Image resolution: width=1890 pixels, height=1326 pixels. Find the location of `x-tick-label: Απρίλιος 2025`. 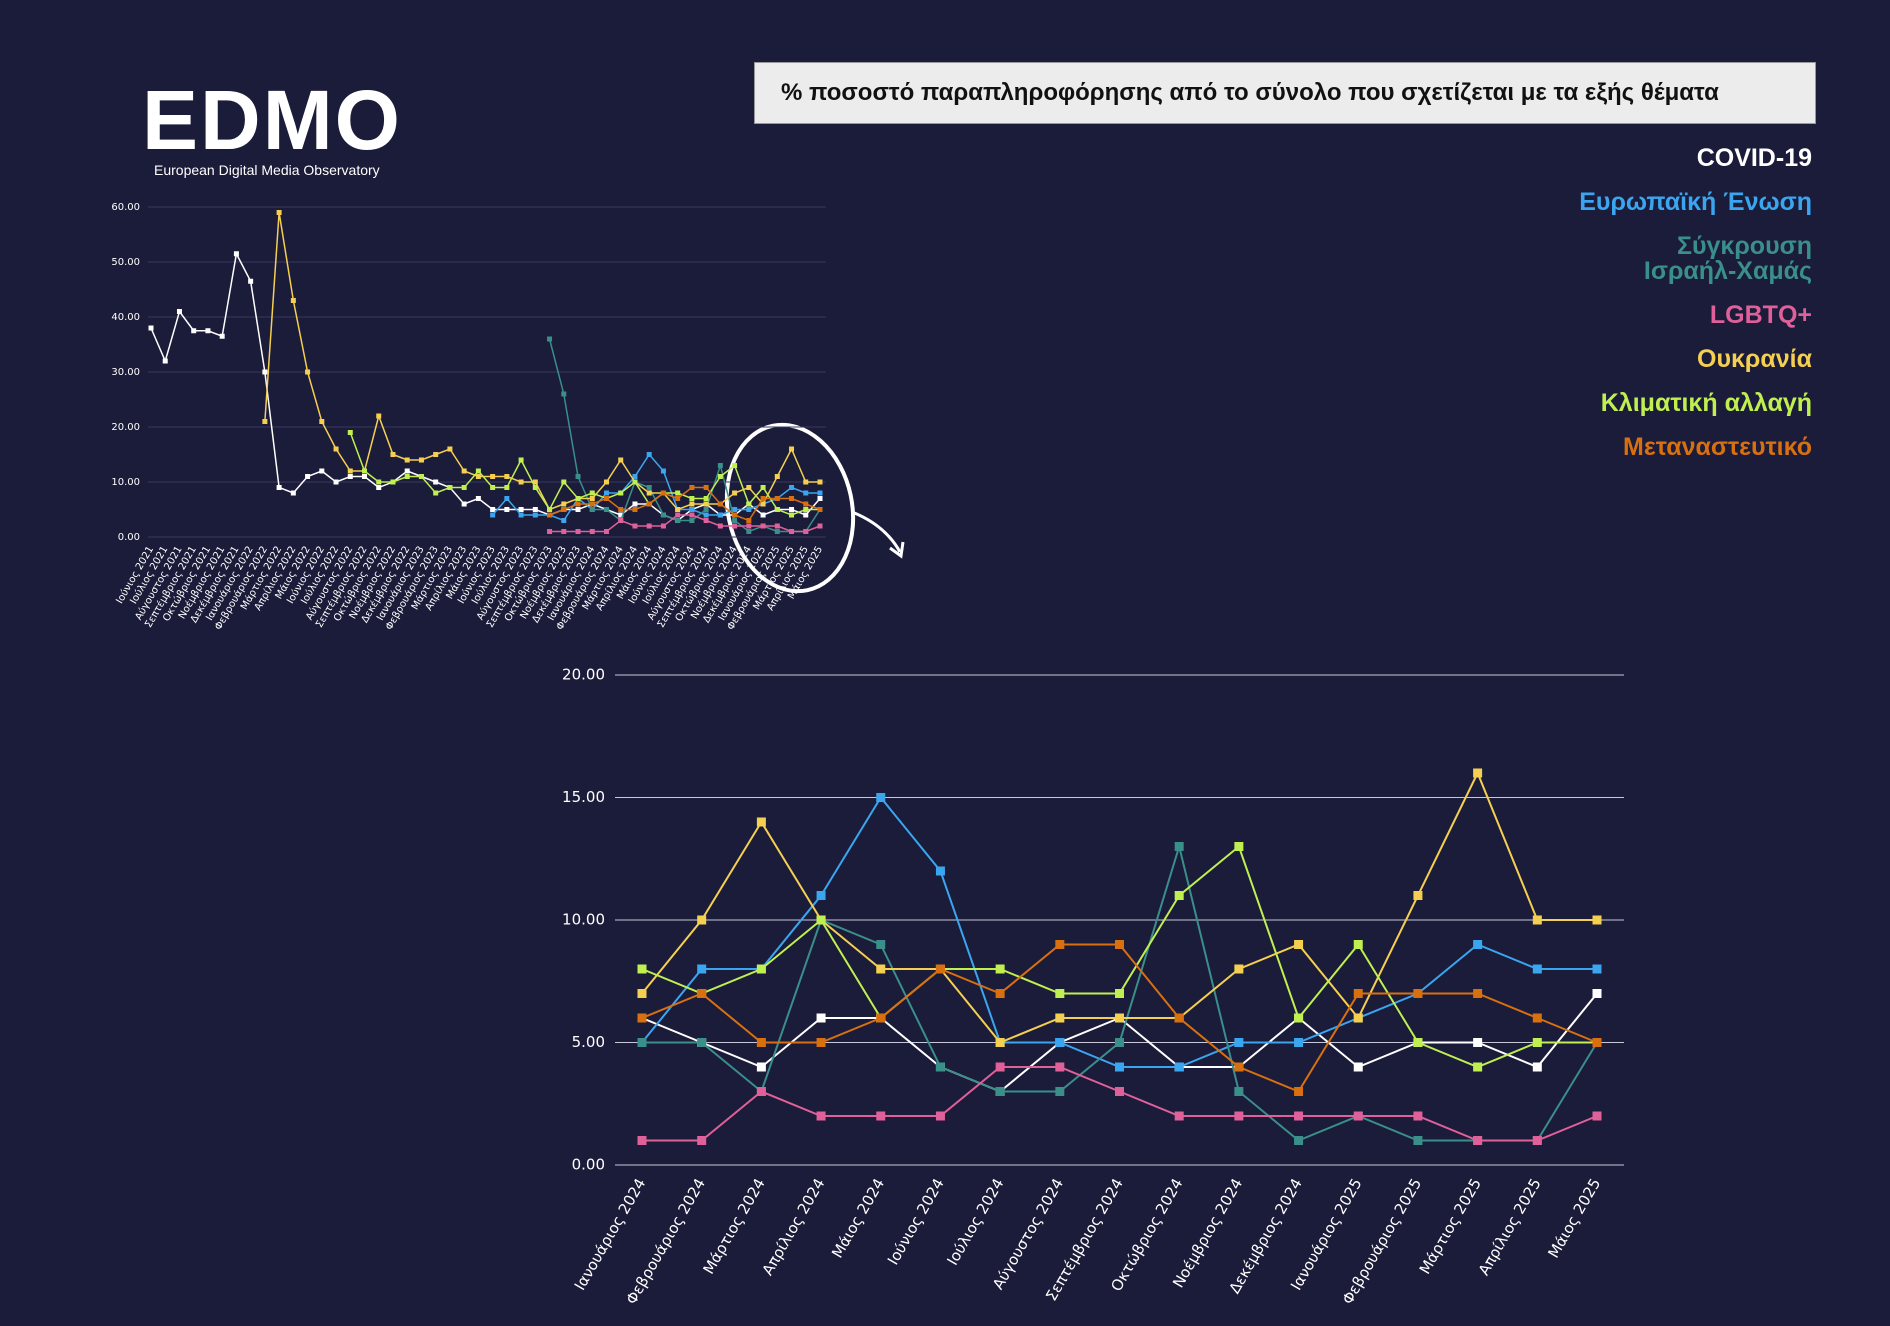

x-tick-label: Απρίλιος 2025 is located at coordinates (1510, 1226).